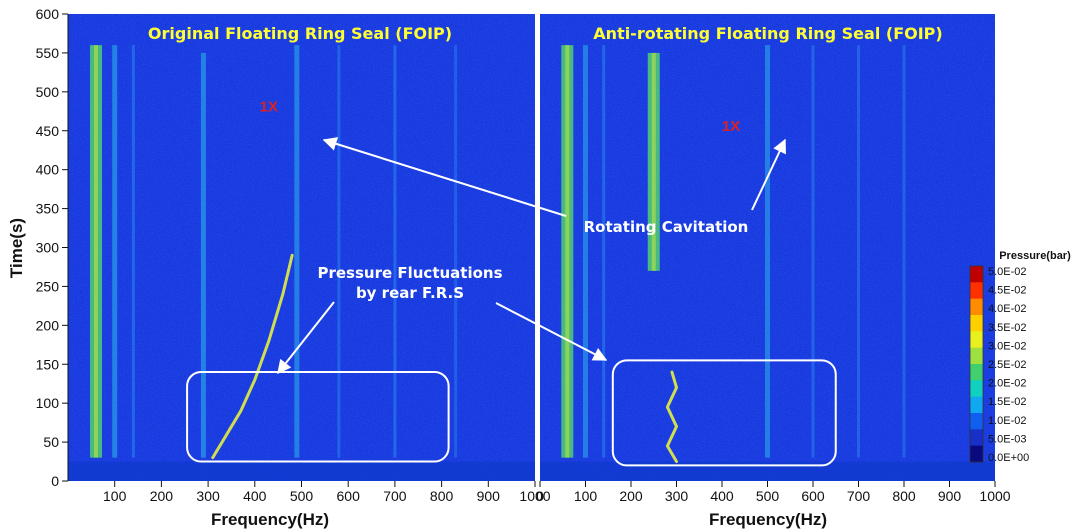  I want to click on annotation-rotating-cavitation: Rotating Cavitation, so click(666, 227).